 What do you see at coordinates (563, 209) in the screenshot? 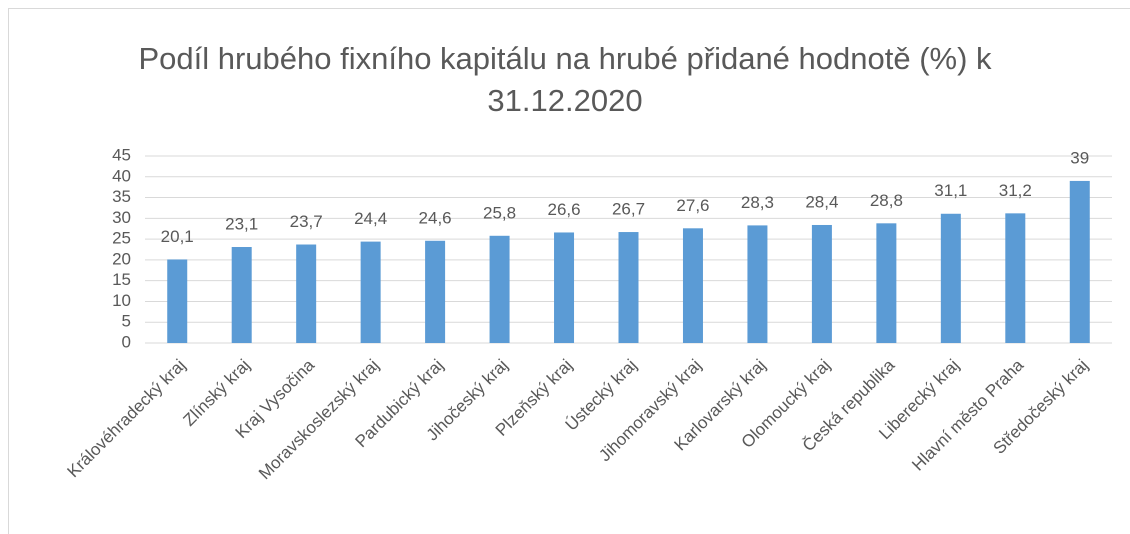
I see `data-label: 26,6` at bounding box center [563, 209].